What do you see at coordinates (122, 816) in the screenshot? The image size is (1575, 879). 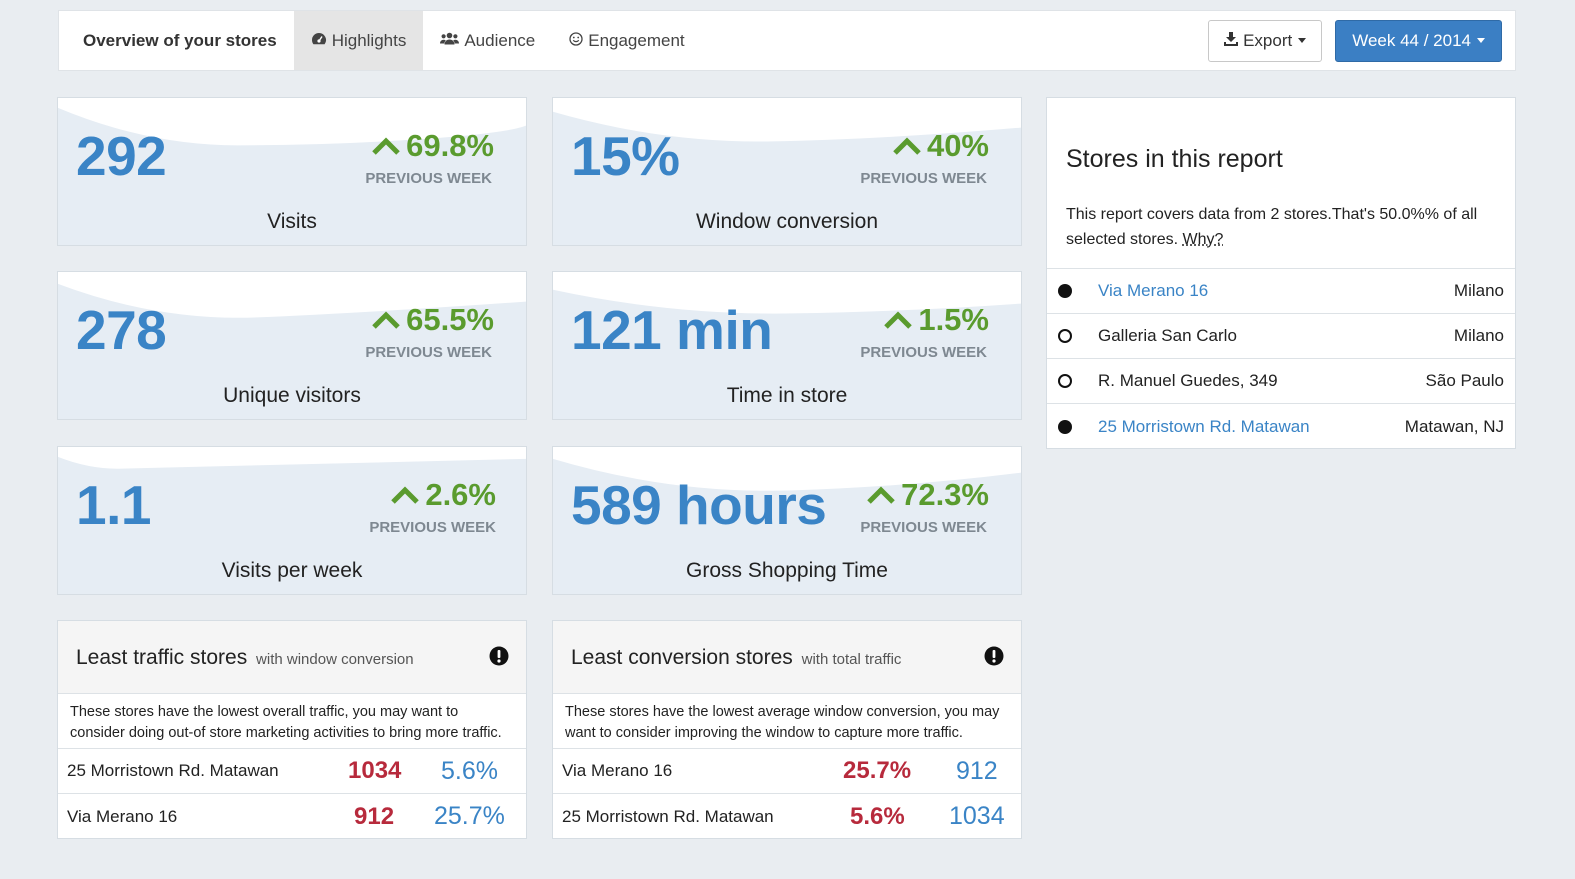 I see `store-name: Via Merano 16` at bounding box center [122, 816].